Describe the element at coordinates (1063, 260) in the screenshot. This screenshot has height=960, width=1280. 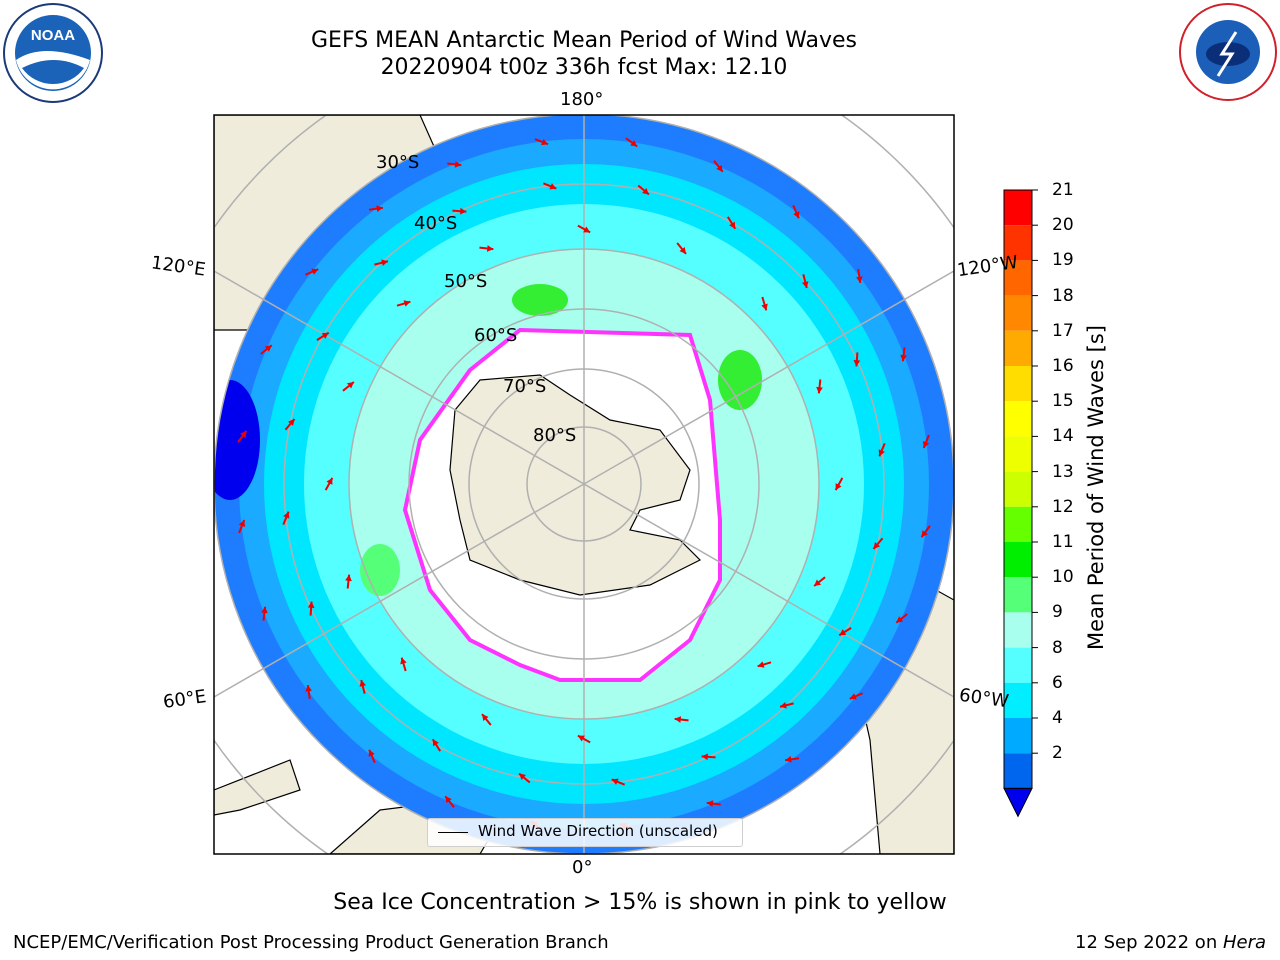
I see `colorbar-tick-label: 19` at that location.